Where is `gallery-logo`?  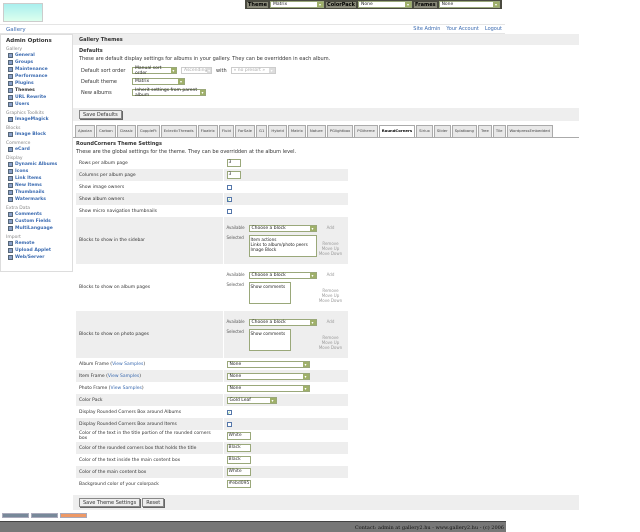 gallery-logo is located at coordinates (23, 12).